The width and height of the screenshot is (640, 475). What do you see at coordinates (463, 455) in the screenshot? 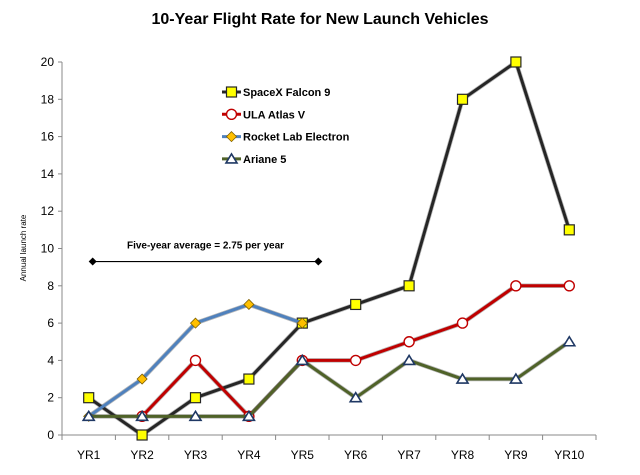
I see `x-tick-label: YR8` at bounding box center [463, 455].